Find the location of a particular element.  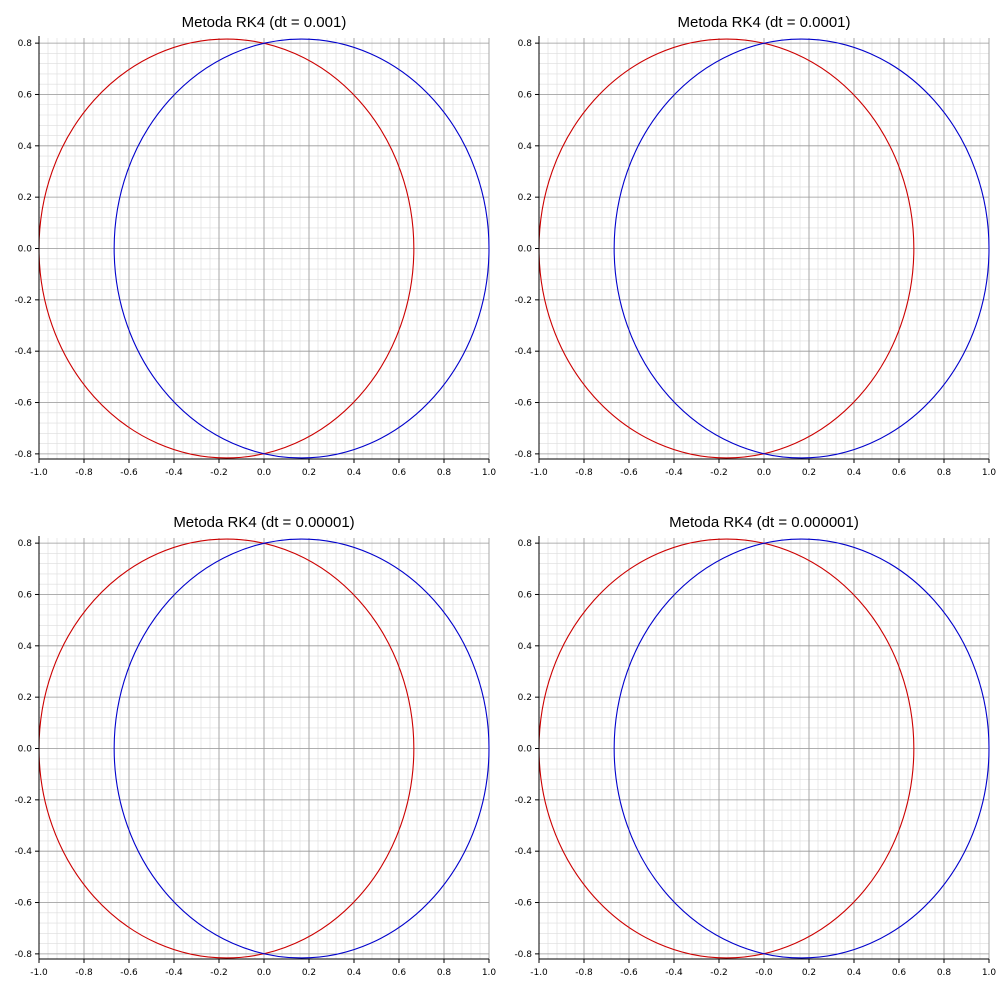

chart-title: Metoda RK4 (dt = 0.00001) is located at coordinates (263, 522).